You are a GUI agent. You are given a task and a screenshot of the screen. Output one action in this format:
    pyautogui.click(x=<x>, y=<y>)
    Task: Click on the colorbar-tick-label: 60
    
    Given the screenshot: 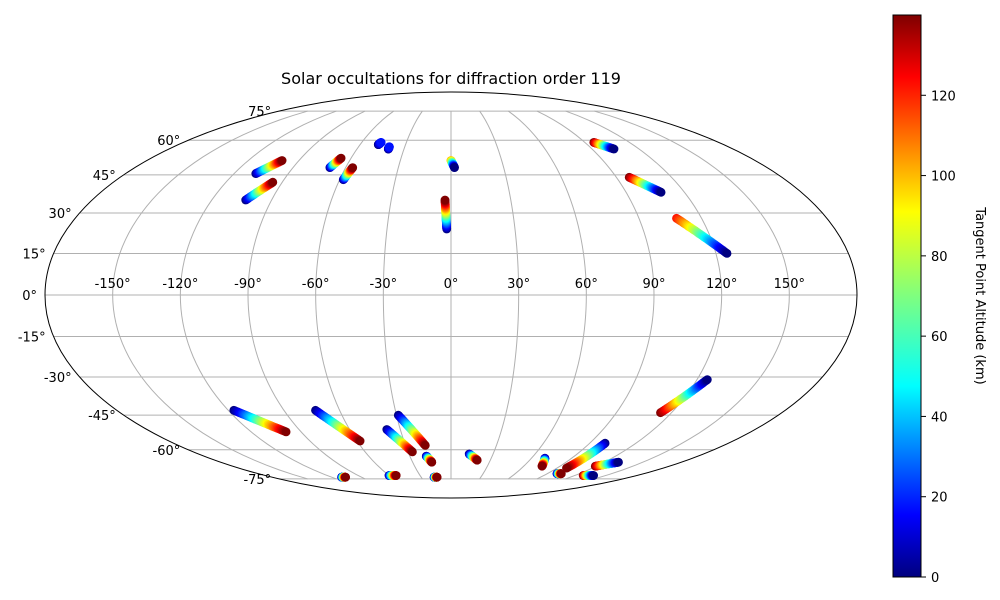 What is the action you would take?
    pyautogui.click(x=939, y=337)
    